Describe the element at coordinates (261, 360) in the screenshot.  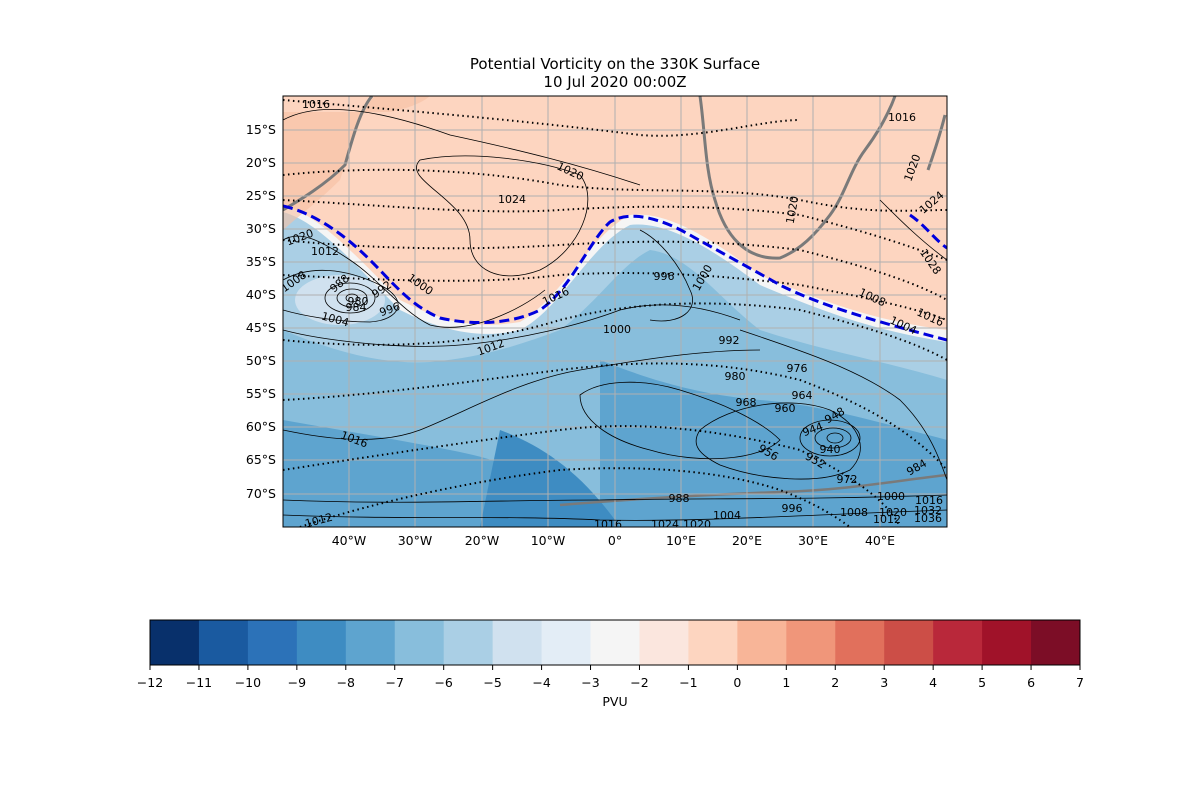
I see `lat-label: 50°S` at that location.